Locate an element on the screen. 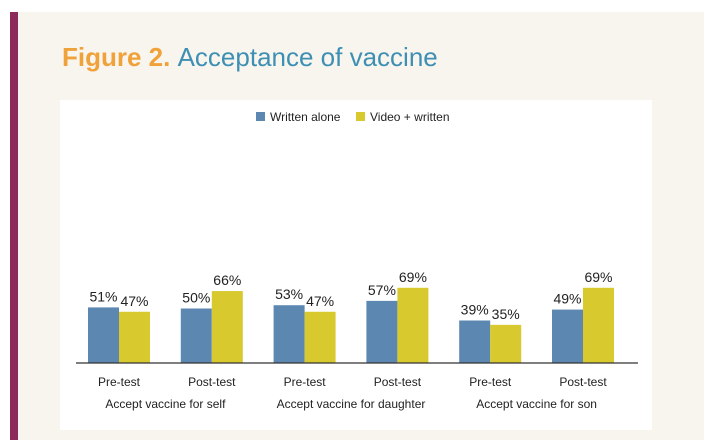  figure-label: Figure 2. is located at coordinates (116, 57).